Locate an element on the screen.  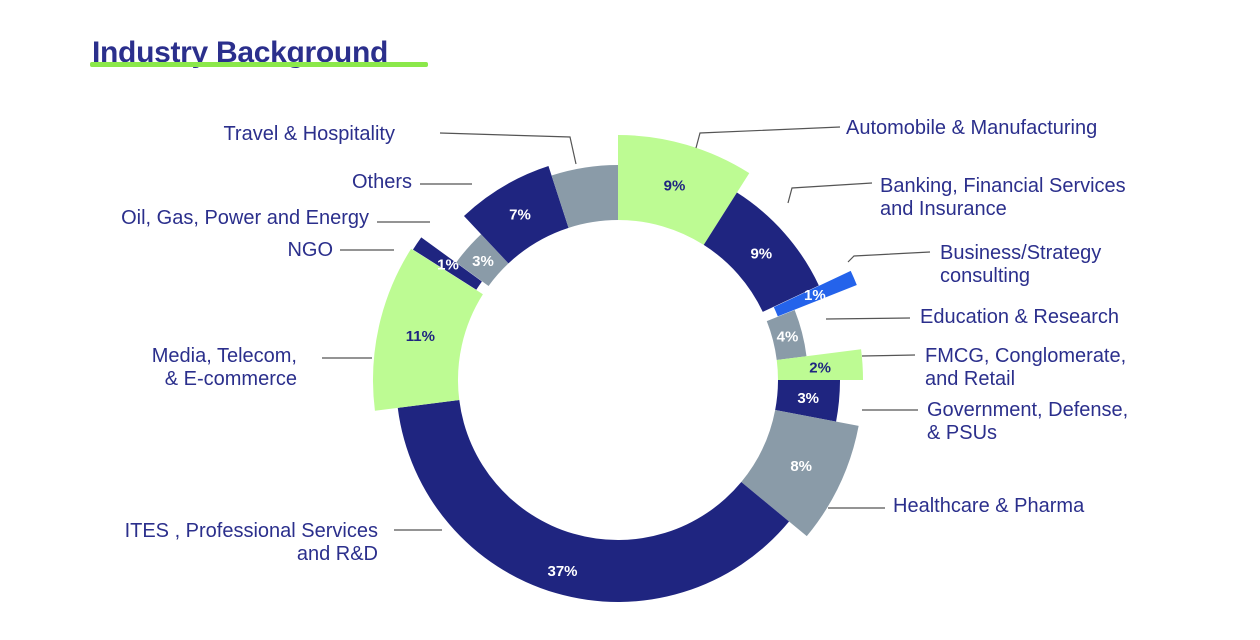
pct-label-2: 1% is located at coordinates (815, 295).